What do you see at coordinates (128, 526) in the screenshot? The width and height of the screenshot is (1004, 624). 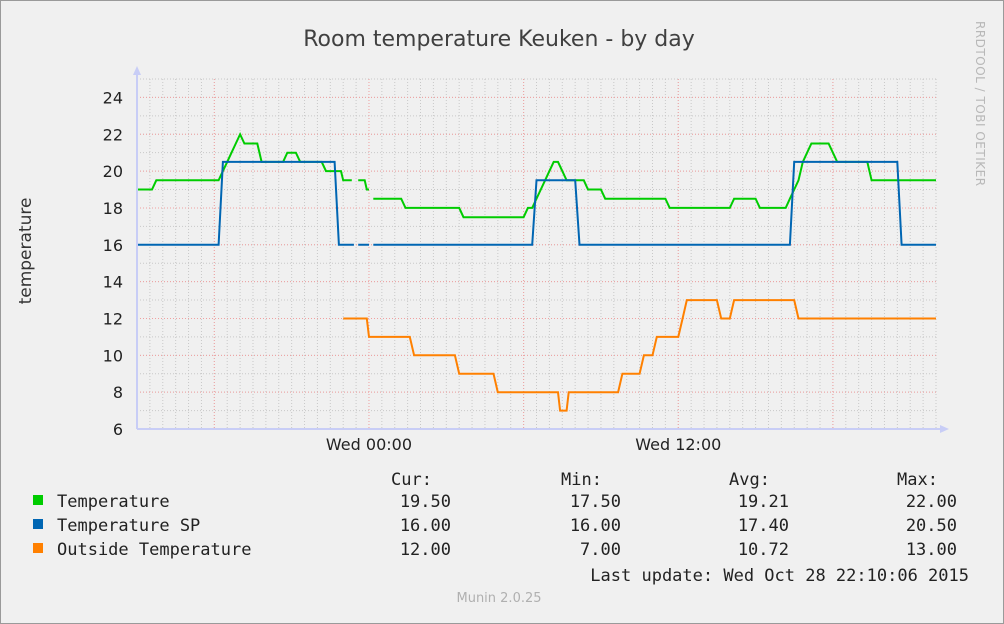 I see `legend-name-temperature-sp: Temperature SP` at bounding box center [128, 526].